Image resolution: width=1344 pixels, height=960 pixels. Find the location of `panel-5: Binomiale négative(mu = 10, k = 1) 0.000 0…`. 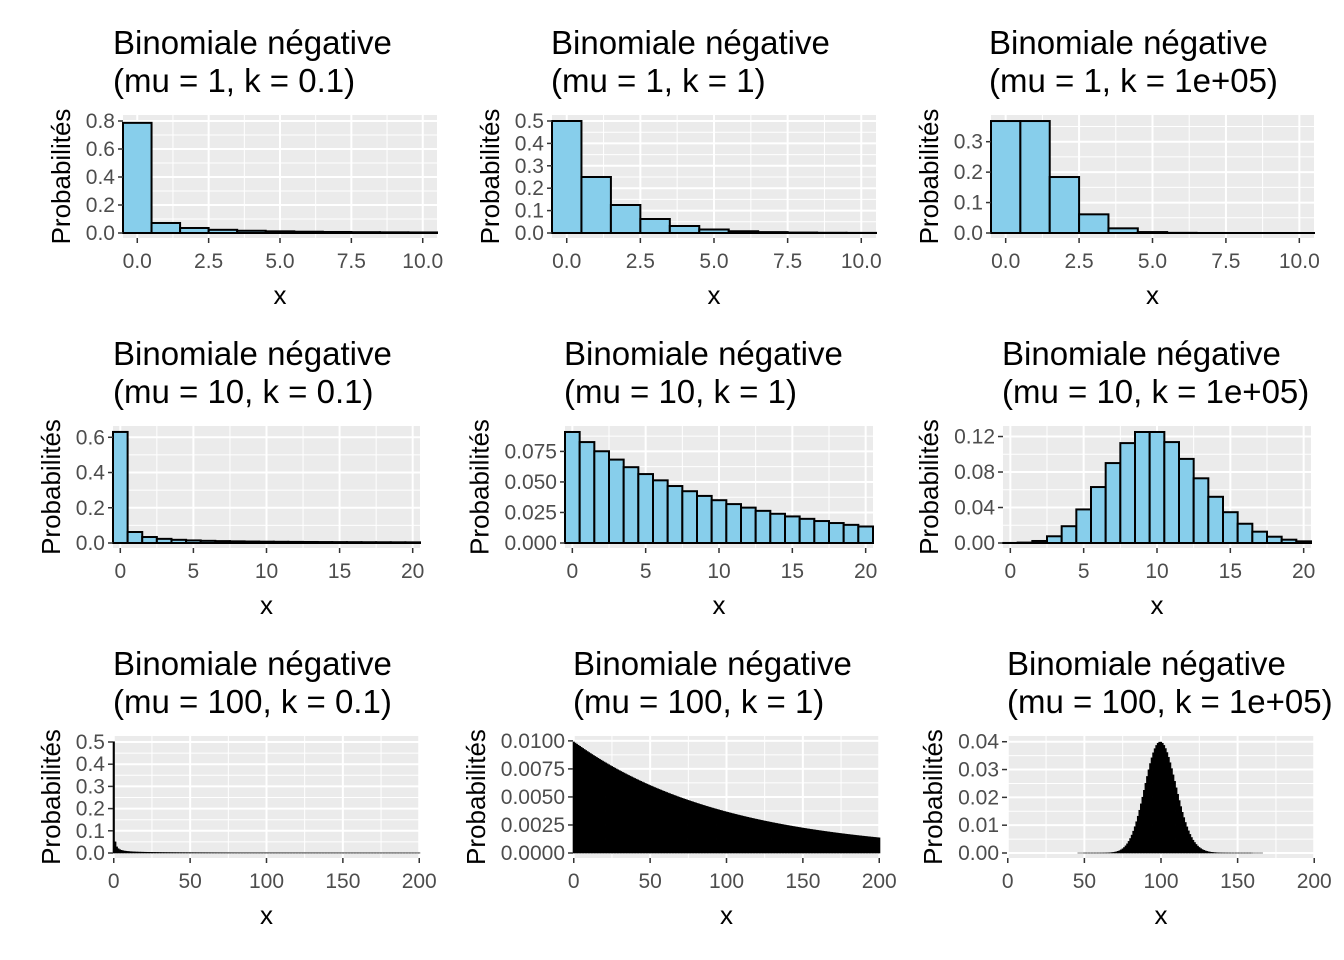

panel-5: Binomiale négative(mu = 10, k = 1) 0.000 0… is located at coordinates (671, 477).